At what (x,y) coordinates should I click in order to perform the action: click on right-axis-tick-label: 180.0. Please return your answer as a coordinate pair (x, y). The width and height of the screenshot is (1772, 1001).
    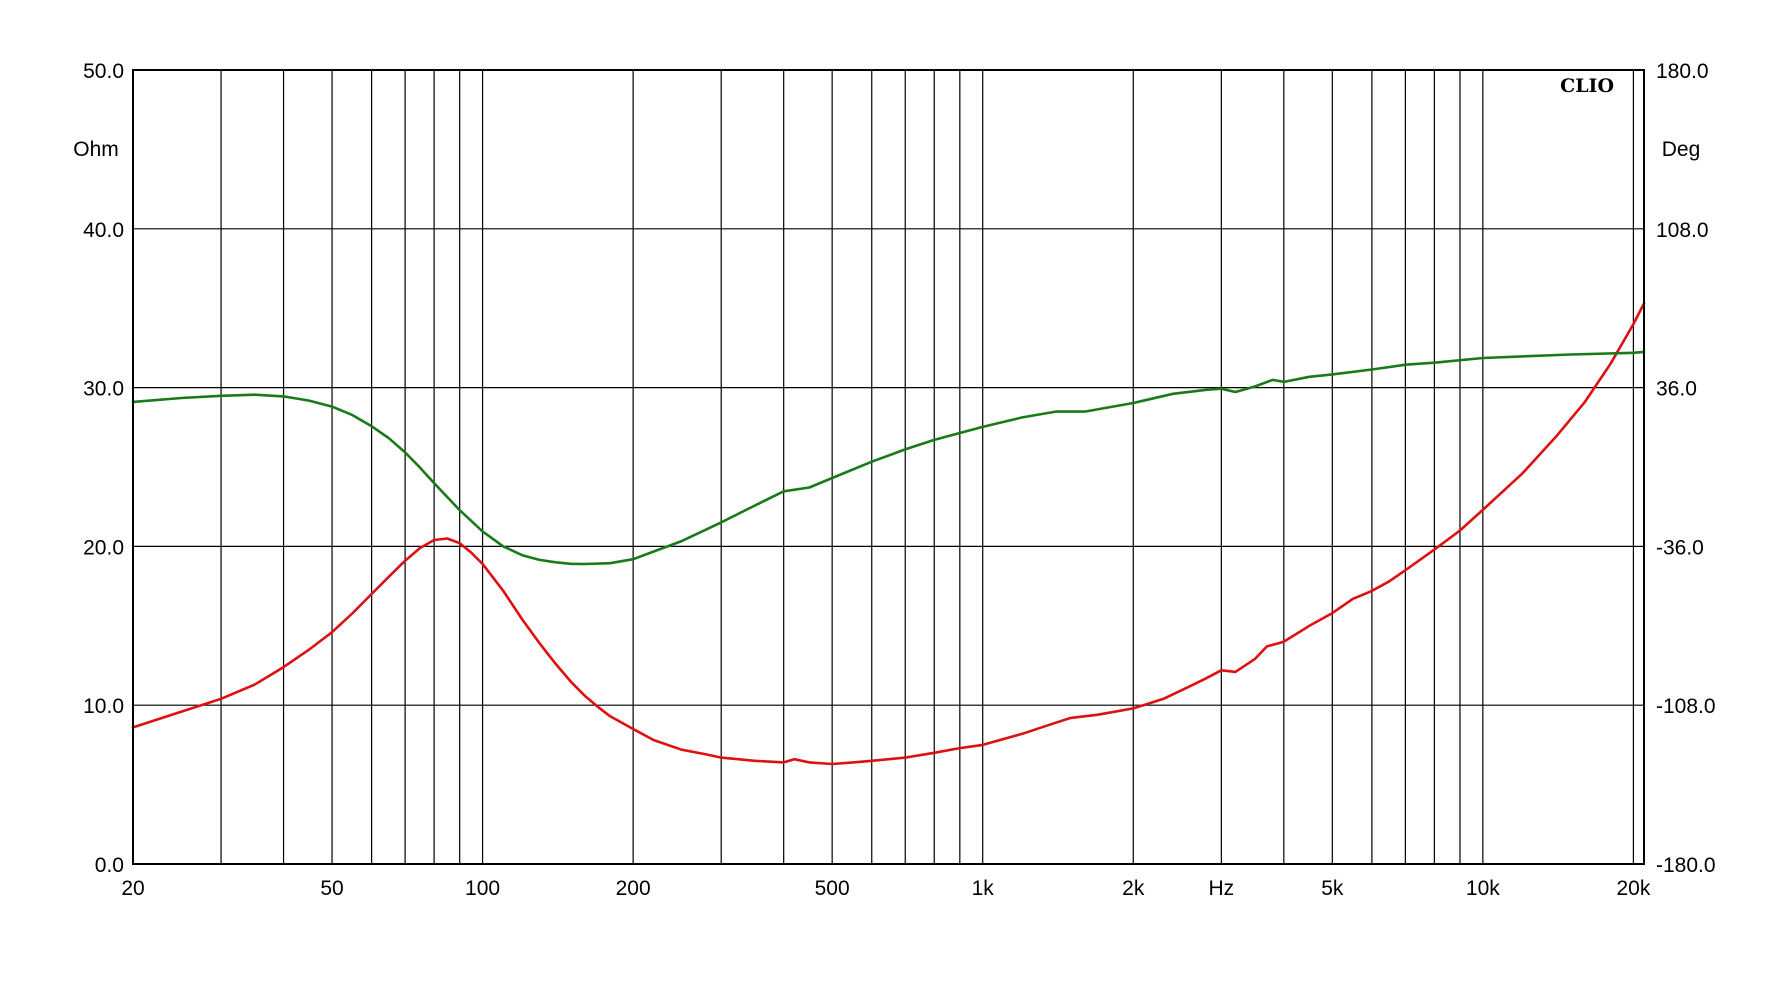
    Looking at the image, I should click on (1682, 71).